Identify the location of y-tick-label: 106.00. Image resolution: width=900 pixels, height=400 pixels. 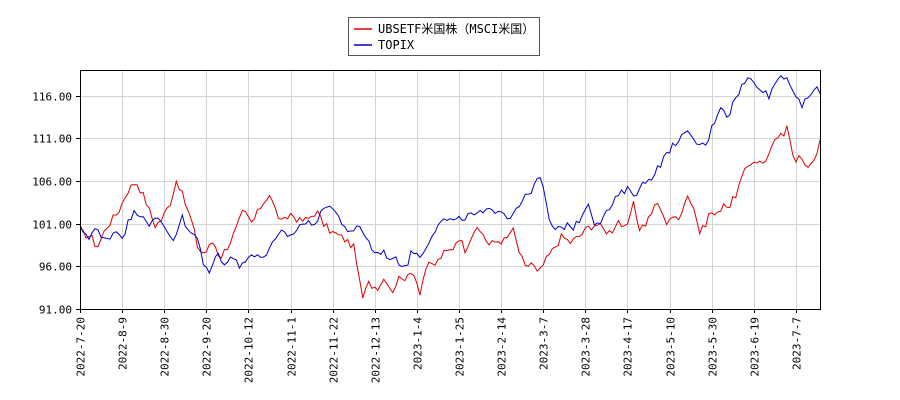
(52, 182).